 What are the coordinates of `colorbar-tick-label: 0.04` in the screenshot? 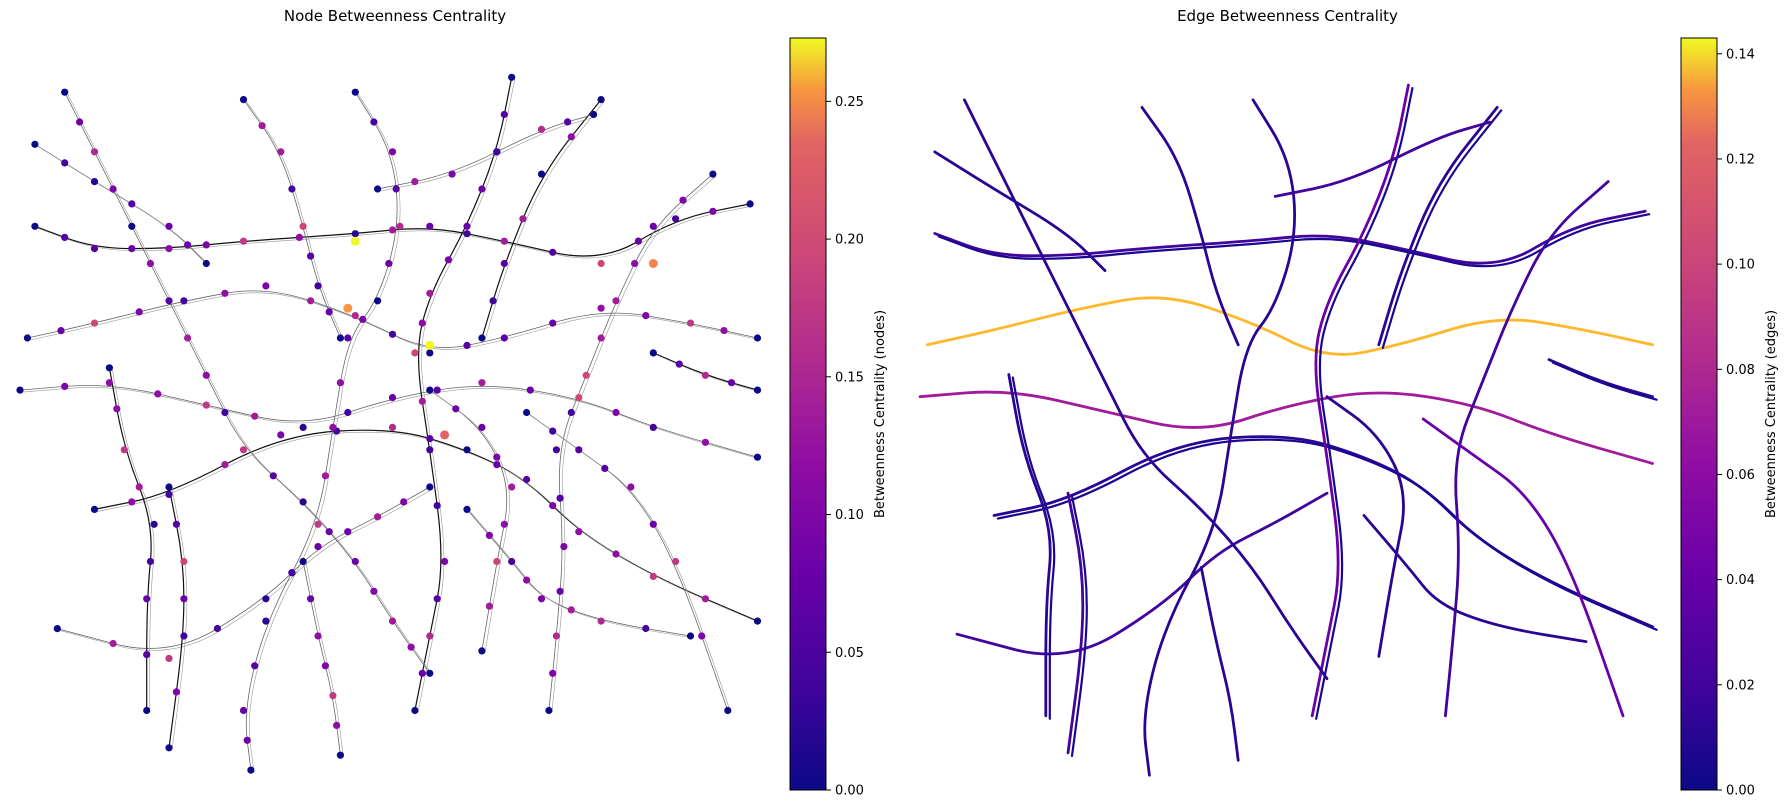 It's located at (1740, 580).